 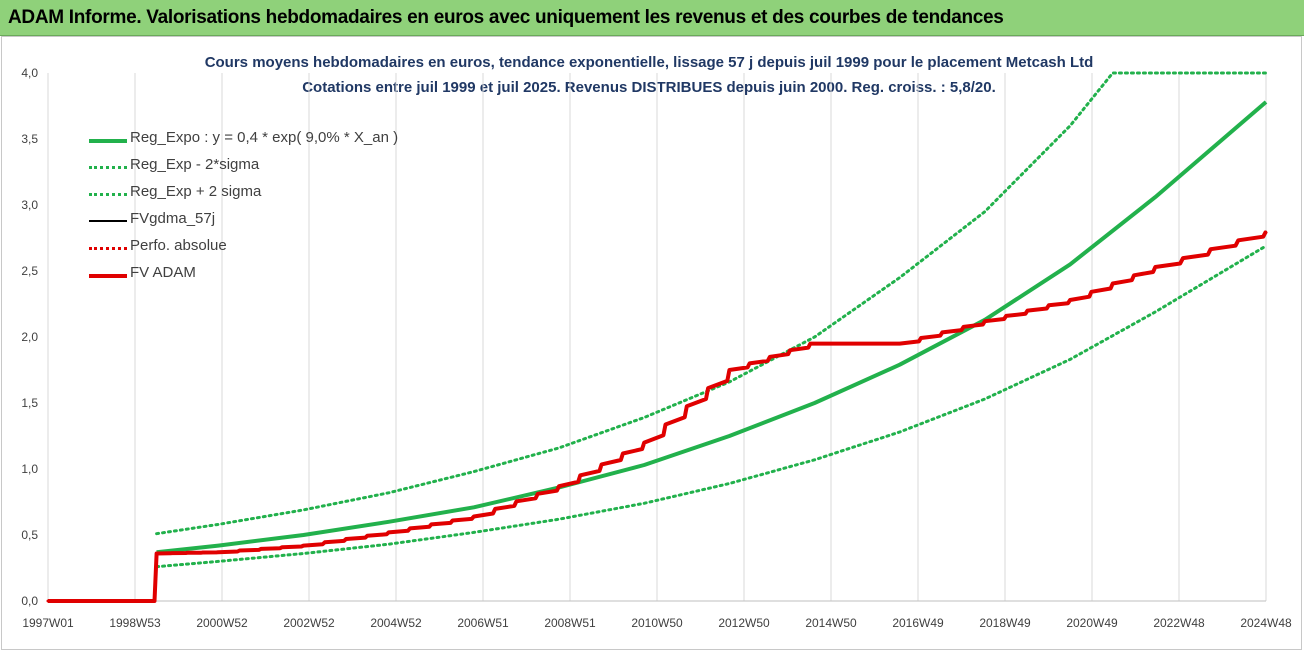 I want to click on x-tick-label: 2006W51, so click(x=483, y=623).